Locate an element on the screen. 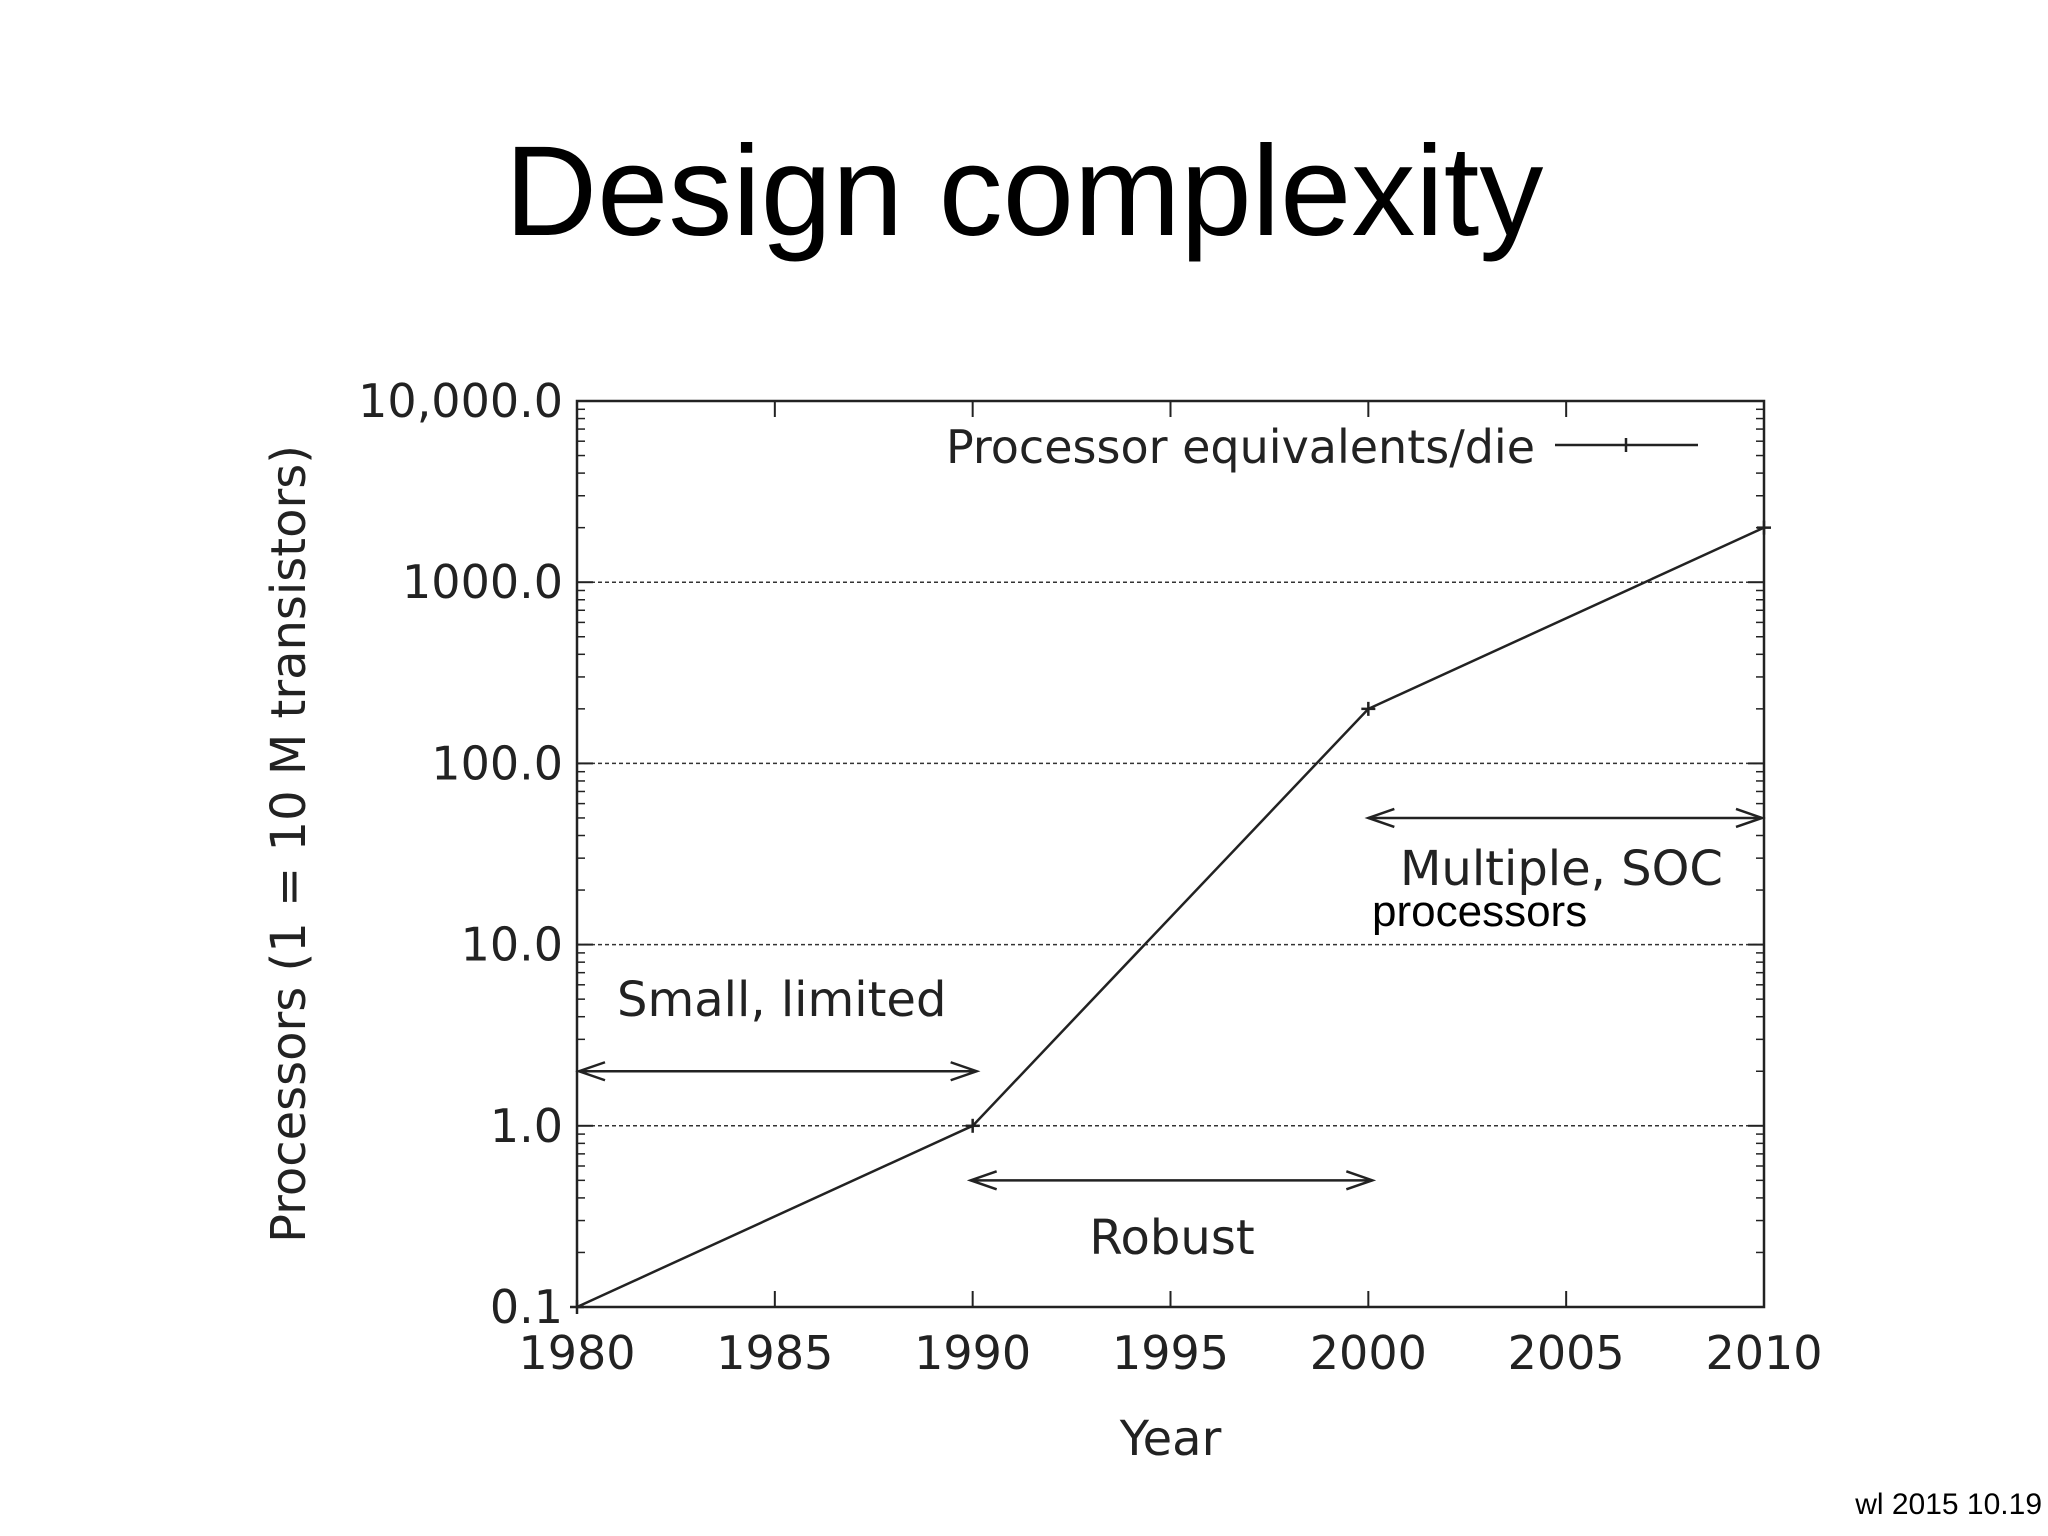  arrow-multiple-soc is located at coordinates (1565, 818).